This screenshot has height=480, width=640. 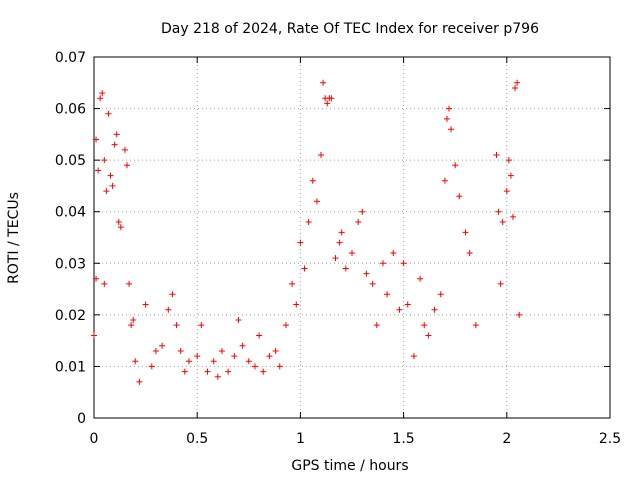 I want to click on x-tick-label: 2, so click(x=506, y=439).